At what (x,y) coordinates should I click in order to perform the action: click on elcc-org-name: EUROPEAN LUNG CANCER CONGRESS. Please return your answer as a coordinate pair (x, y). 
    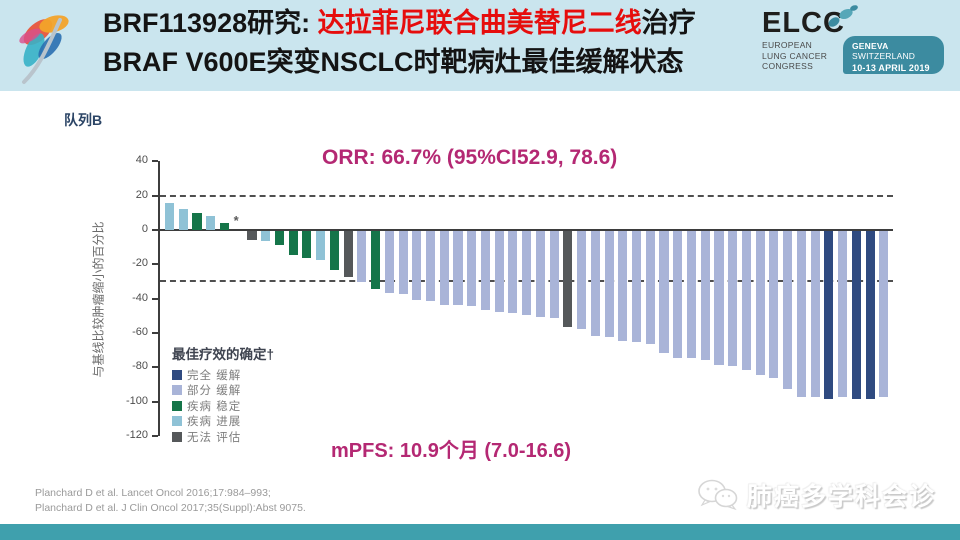
    Looking at the image, I should click on (807, 56).